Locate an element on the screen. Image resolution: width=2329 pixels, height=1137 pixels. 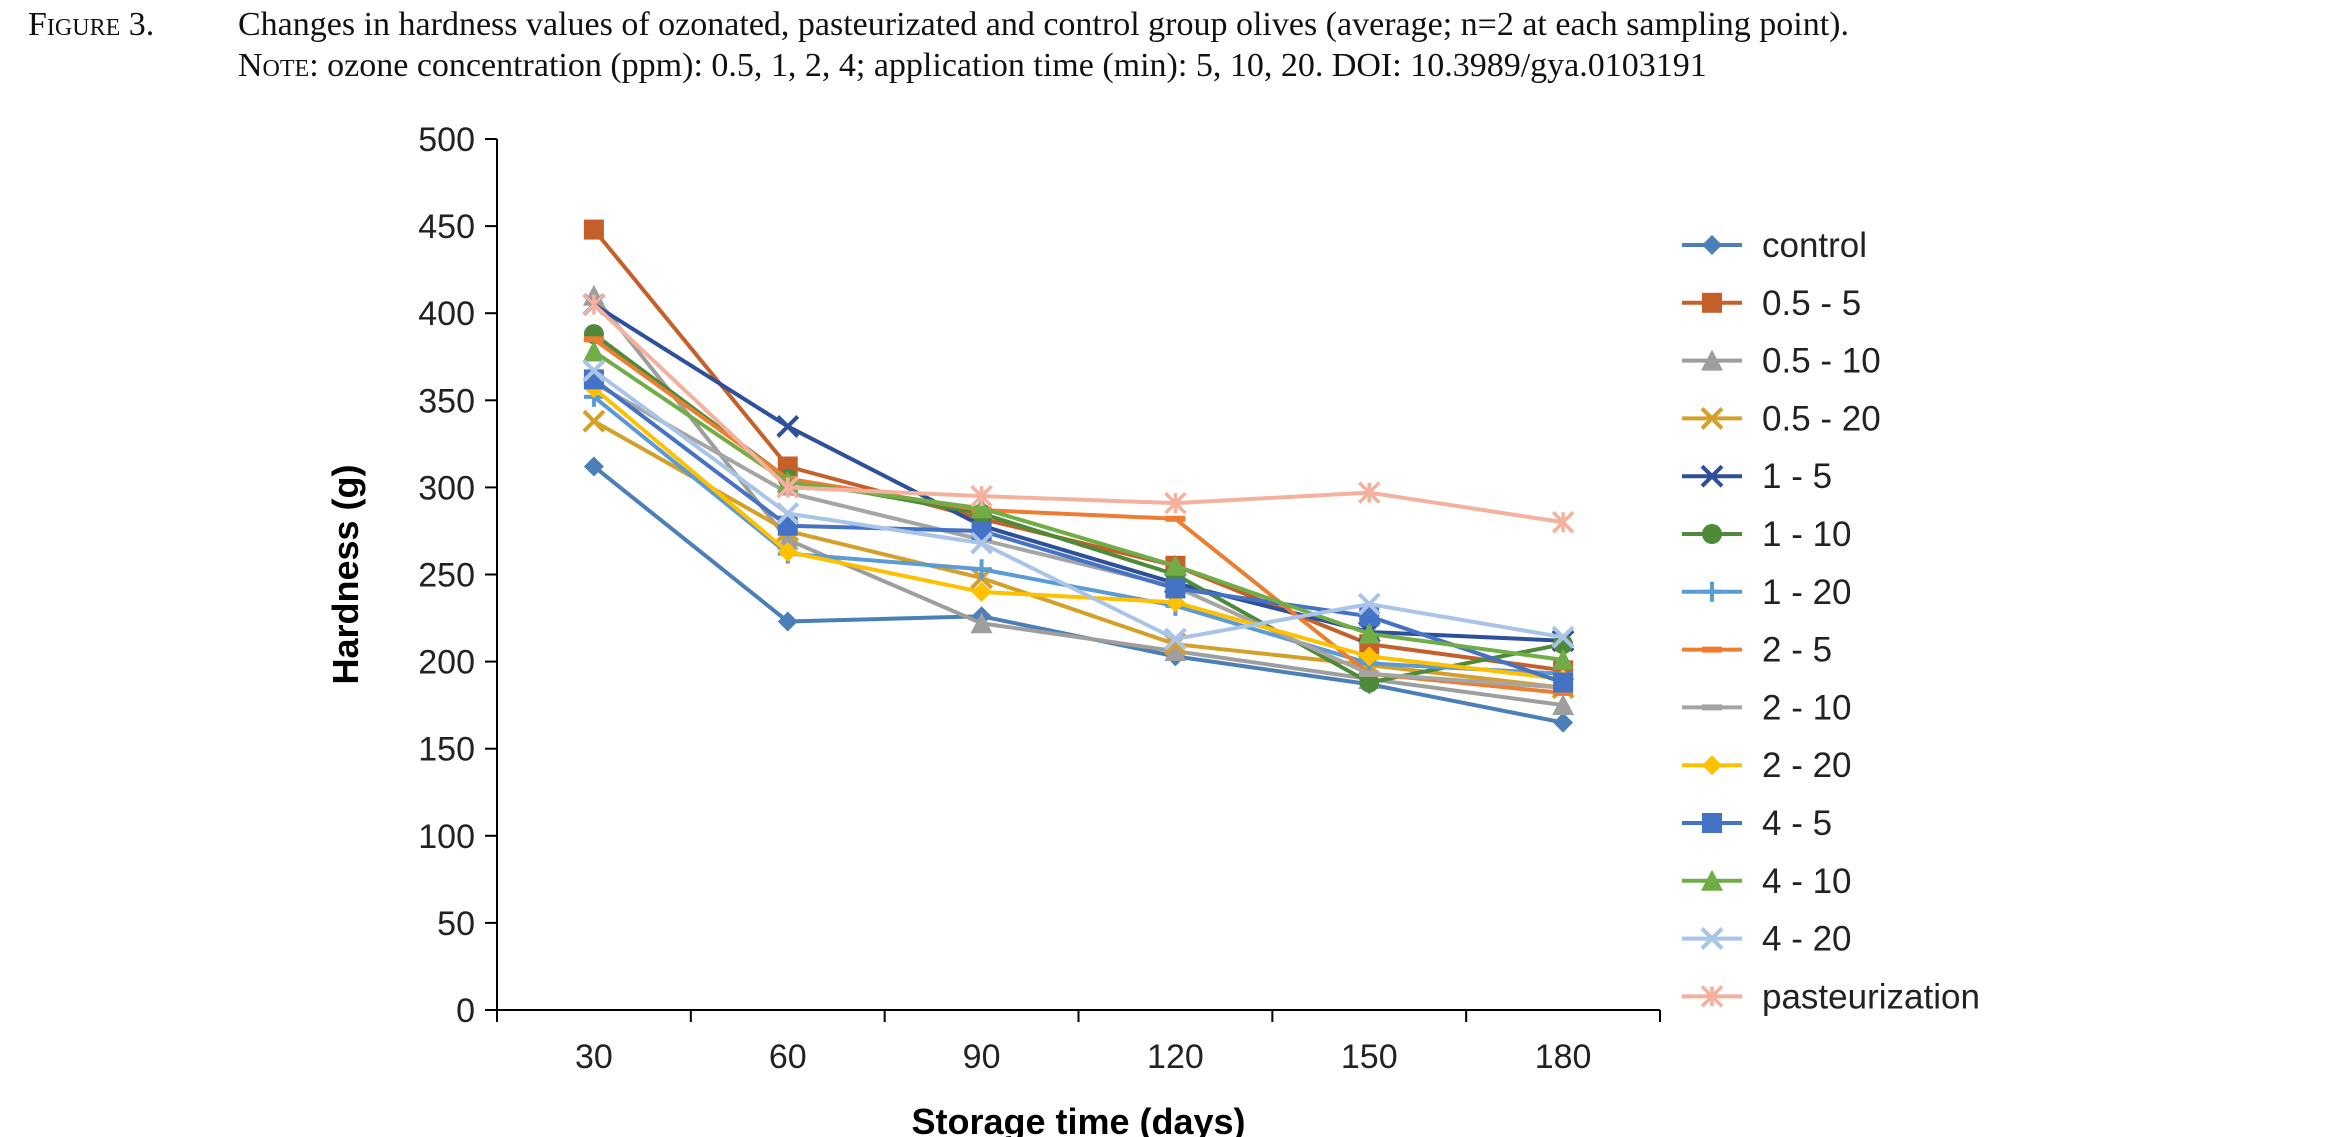
x-tick-label: 150 is located at coordinates (1369, 1057).